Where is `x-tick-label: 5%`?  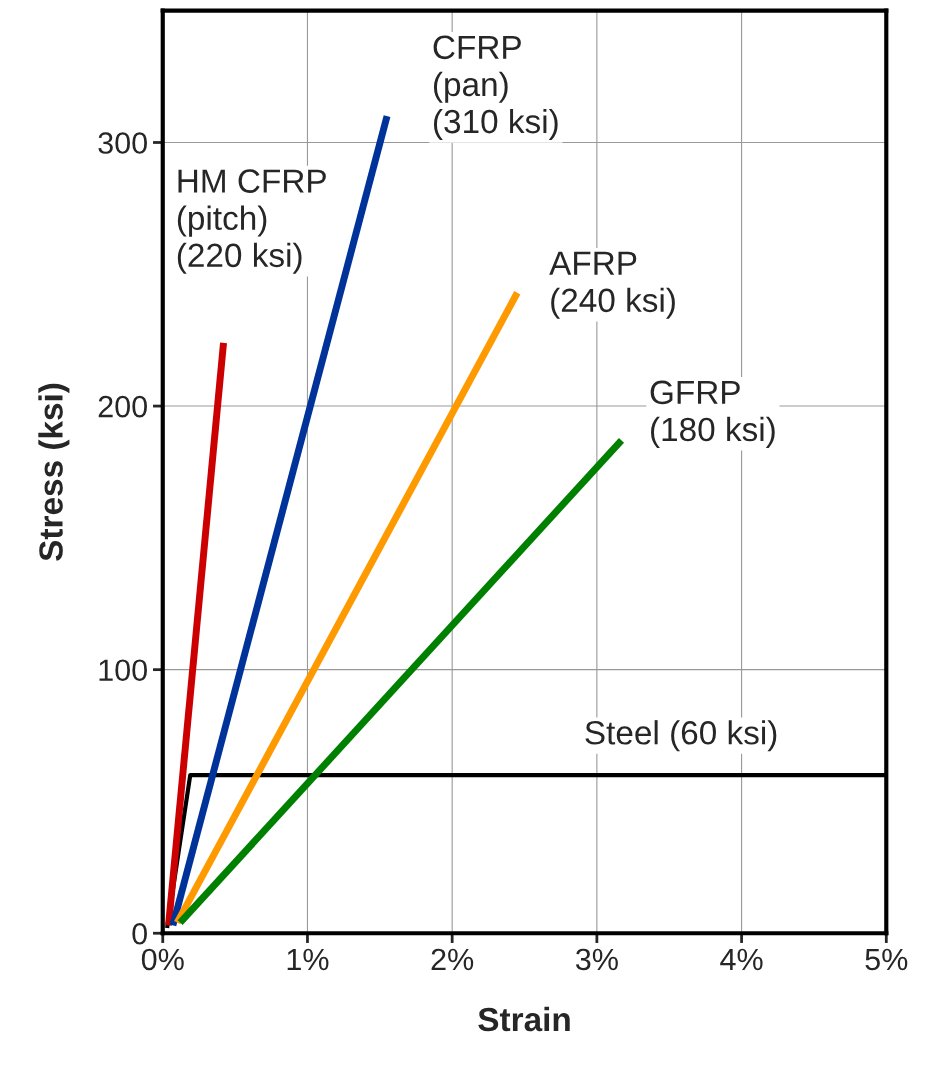
x-tick-label: 5% is located at coordinates (886, 959).